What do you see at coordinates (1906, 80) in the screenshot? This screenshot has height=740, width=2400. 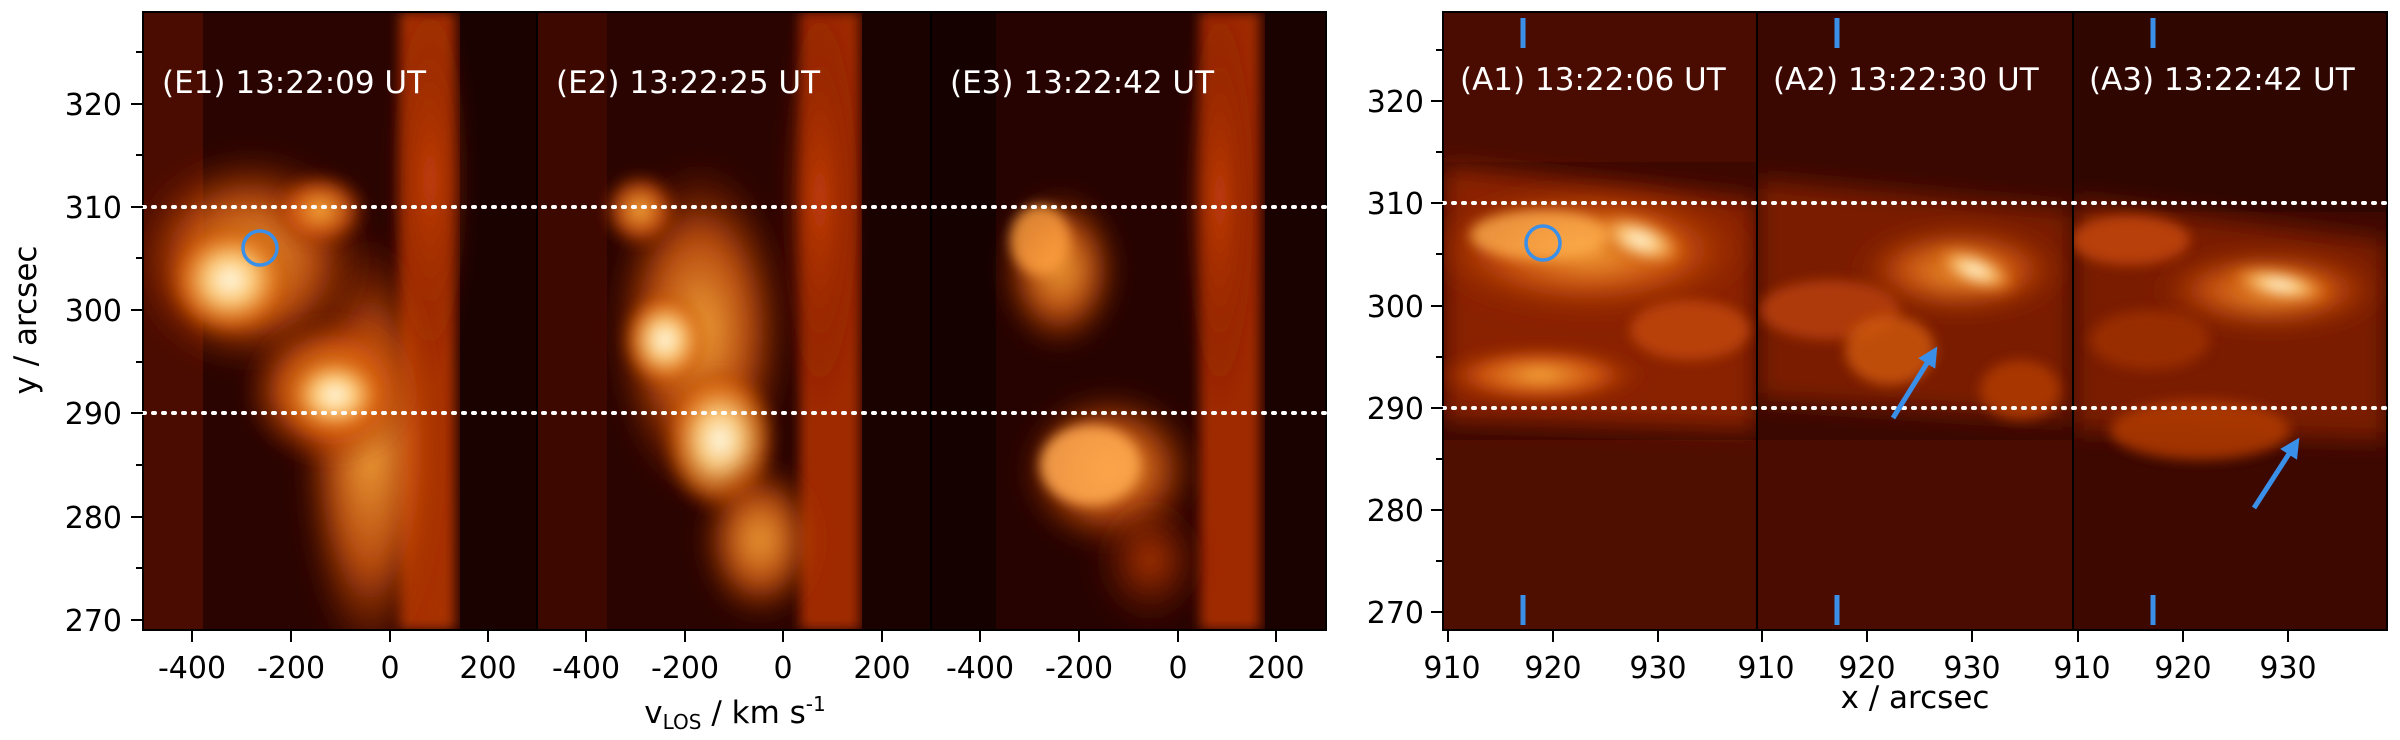 I see `panel-label-a2: (A2) 13:22:30 UT` at bounding box center [1906, 80].